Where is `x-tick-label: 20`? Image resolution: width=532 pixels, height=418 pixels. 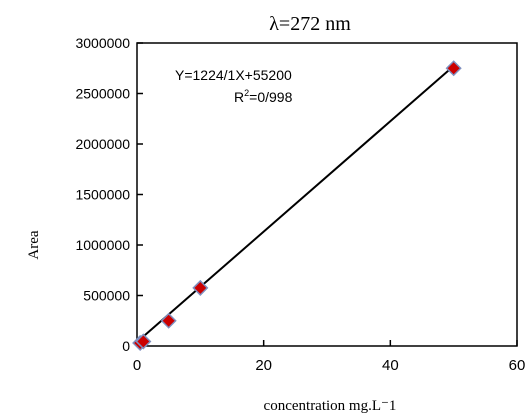
x-tick-label: 20 is located at coordinates (263, 365).